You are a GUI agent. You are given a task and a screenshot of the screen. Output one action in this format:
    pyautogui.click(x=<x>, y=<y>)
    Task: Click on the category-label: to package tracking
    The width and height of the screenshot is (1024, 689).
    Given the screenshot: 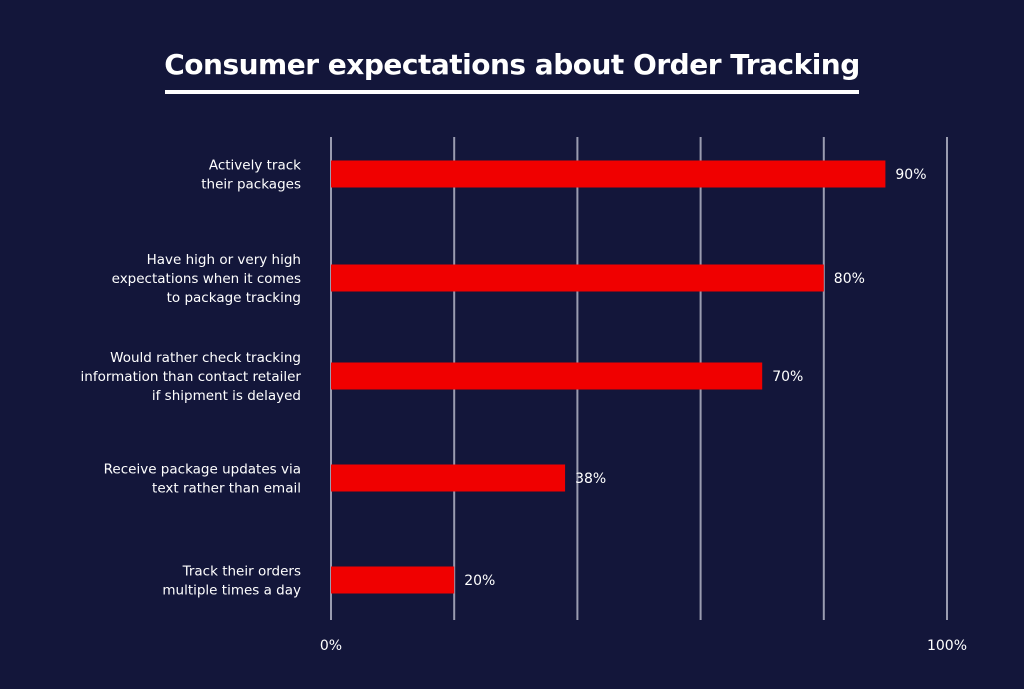 What is the action you would take?
    pyautogui.click(x=234, y=298)
    